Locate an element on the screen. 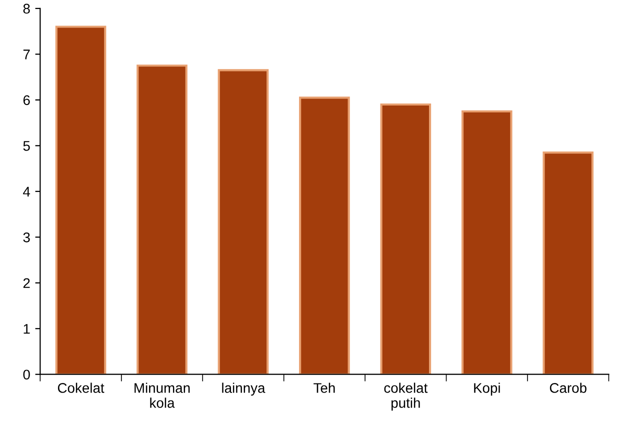  x-tick-label: lainnya is located at coordinates (244, 389).